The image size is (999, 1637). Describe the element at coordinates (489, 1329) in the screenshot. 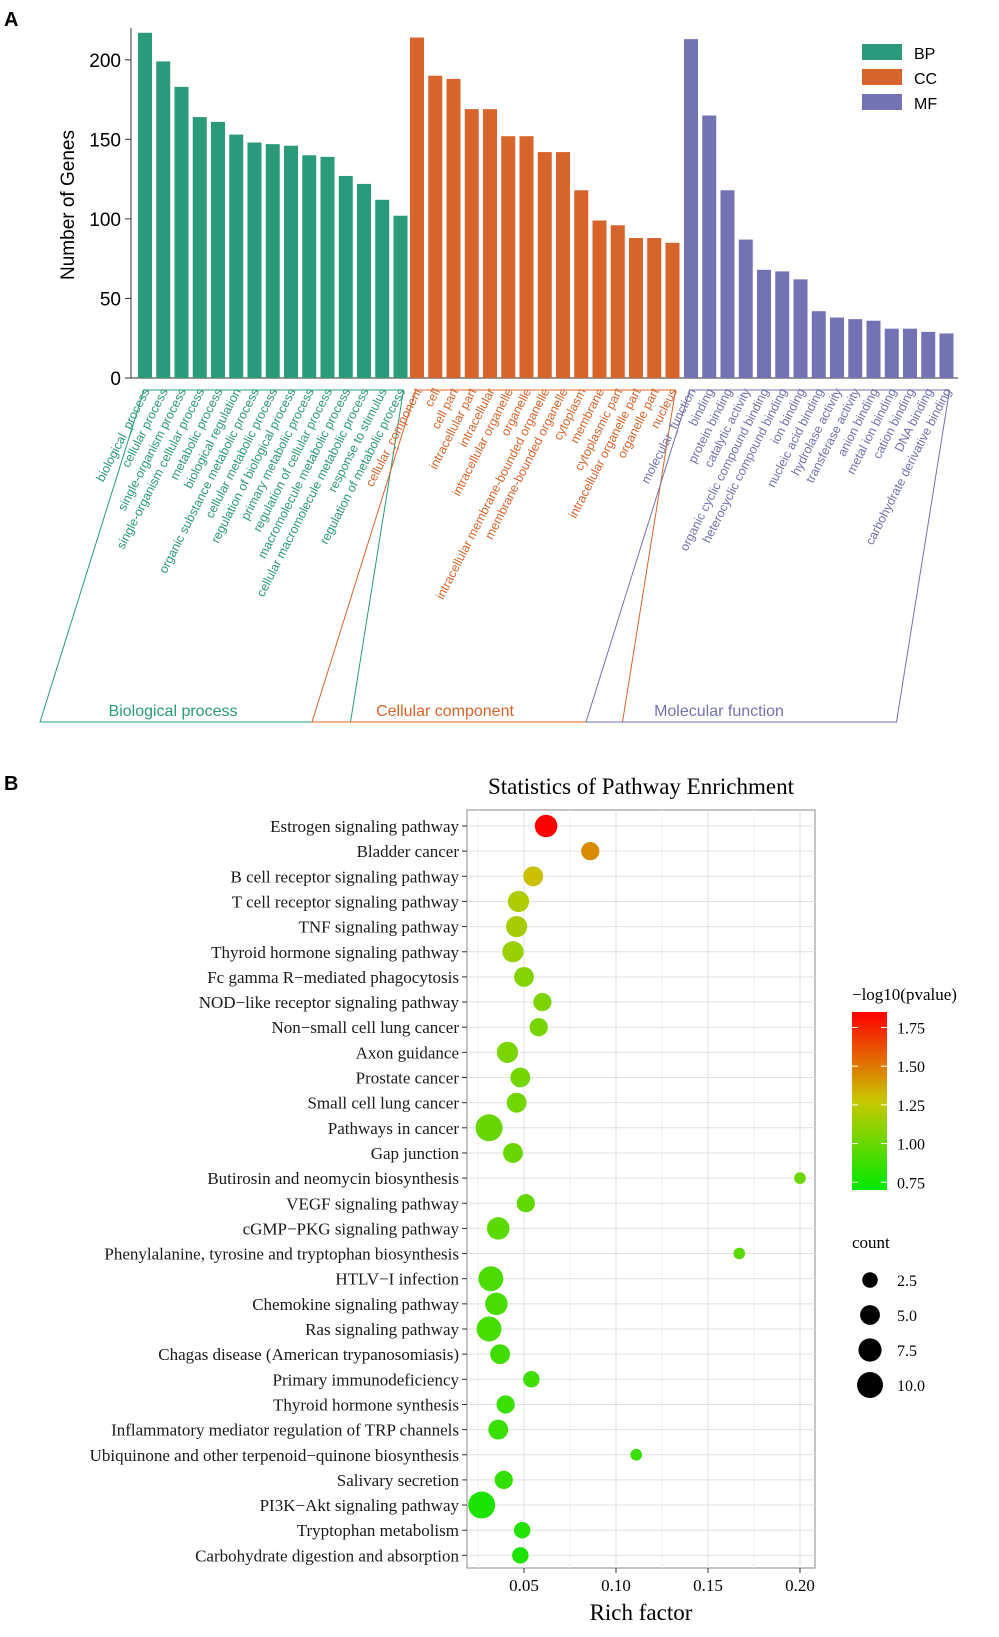

I see `point-ras-signaling-pathway` at that location.